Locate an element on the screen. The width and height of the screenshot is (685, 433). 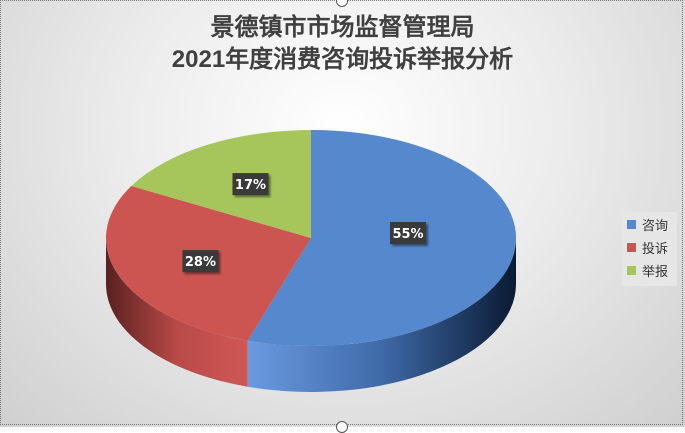
data-label-1: 28% is located at coordinates (200, 261).